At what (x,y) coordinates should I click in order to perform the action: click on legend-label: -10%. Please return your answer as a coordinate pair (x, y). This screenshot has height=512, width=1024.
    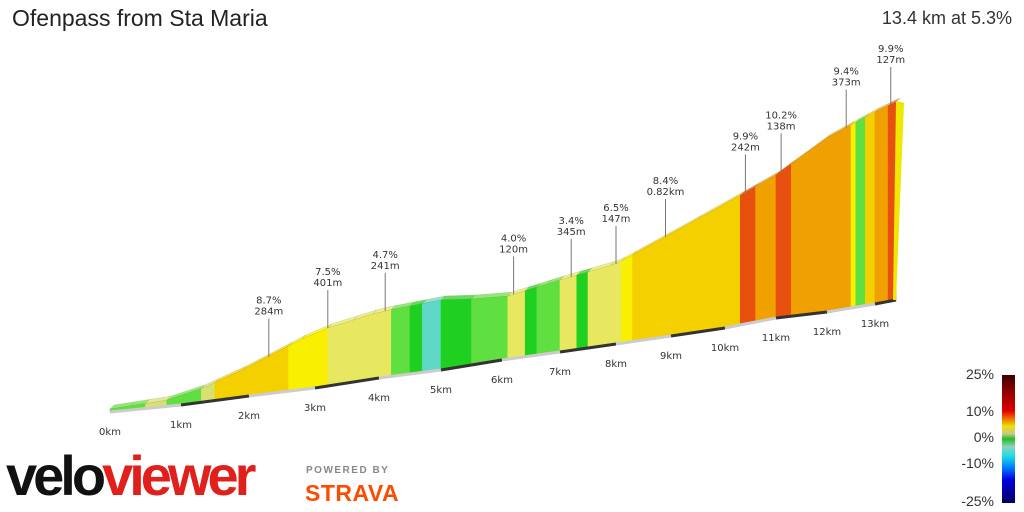
    Looking at the image, I should click on (977, 463).